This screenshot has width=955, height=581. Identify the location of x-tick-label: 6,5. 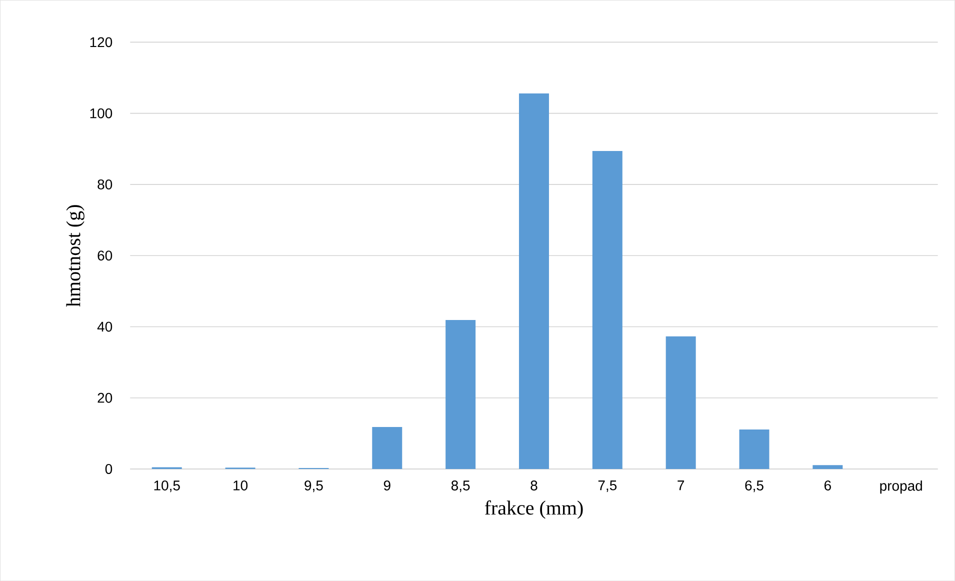
(754, 486).